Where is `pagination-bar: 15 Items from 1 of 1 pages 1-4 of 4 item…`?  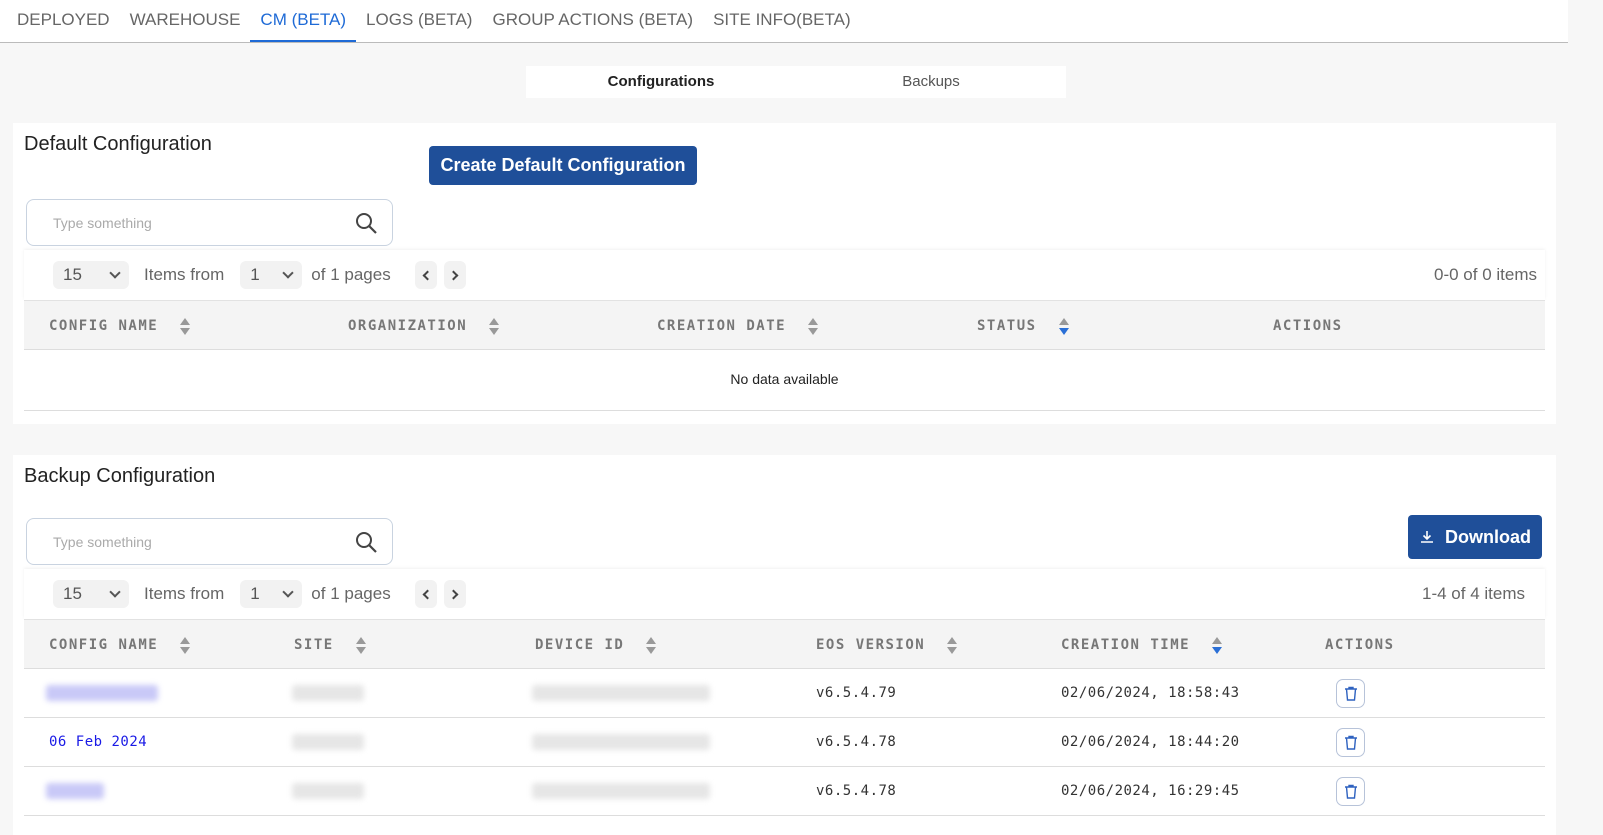 pagination-bar: 15 Items from 1 of 1 pages 1-4 of 4 item… is located at coordinates (784, 594).